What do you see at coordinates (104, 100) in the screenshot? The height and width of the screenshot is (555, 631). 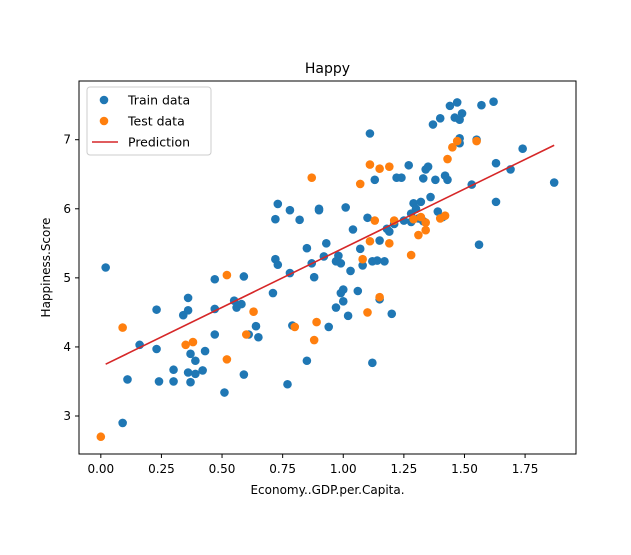 I see `legend-train-marker` at bounding box center [104, 100].